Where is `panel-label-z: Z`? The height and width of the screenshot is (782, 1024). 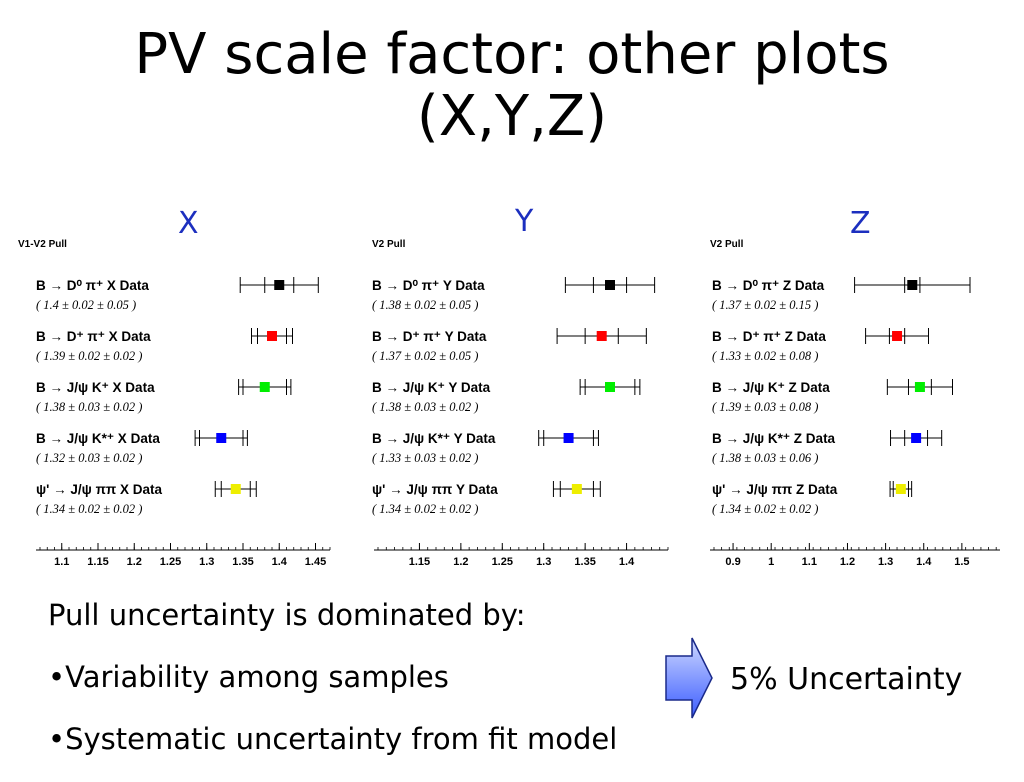 panel-label-z: Z is located at coordinates (860, 223).